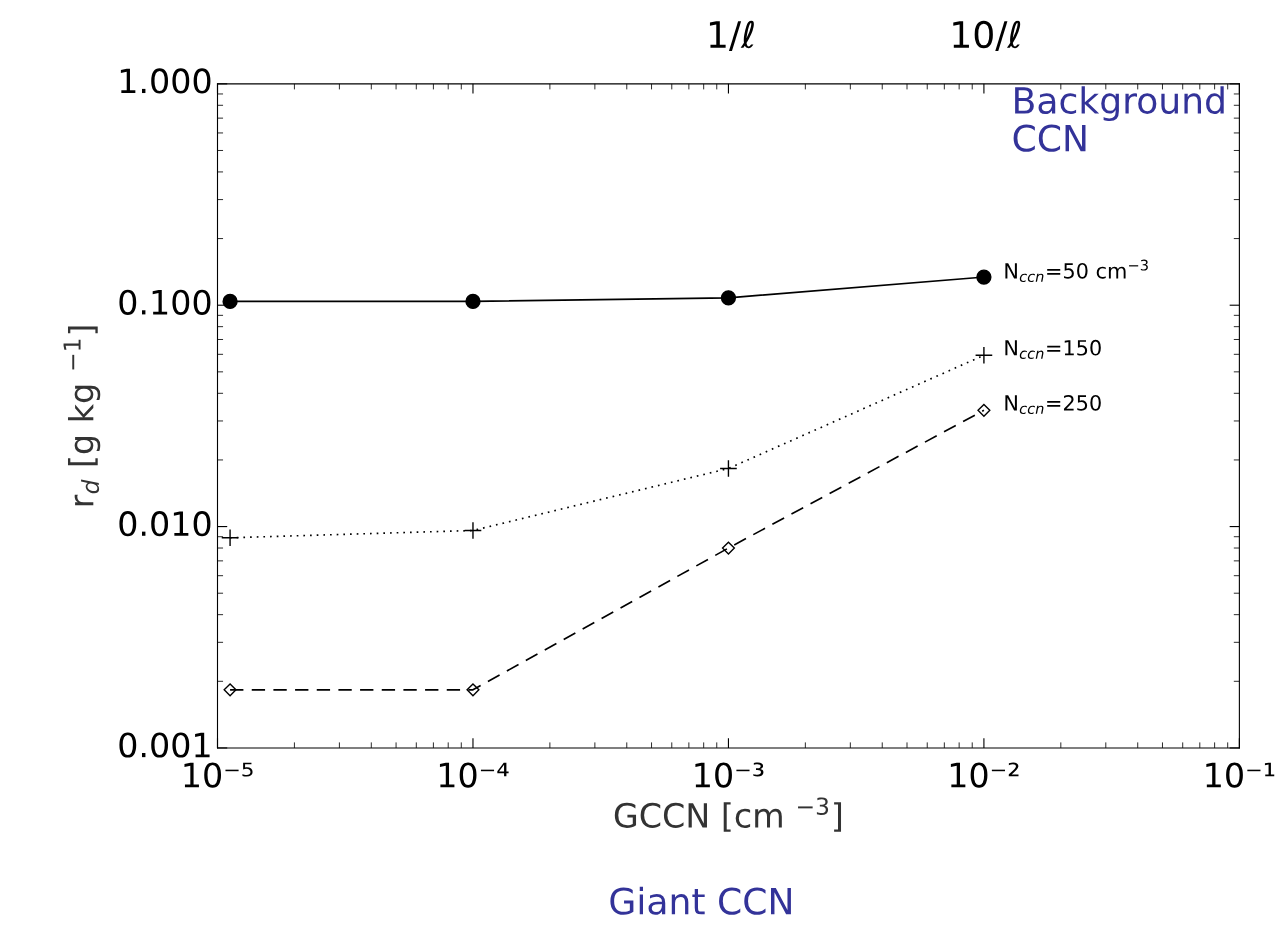  Describe the element at coordinates (82, 416) in the screenshot. I see `y-axis-title: r$_{d}$ [g kg $^{−1}$]` at that location.